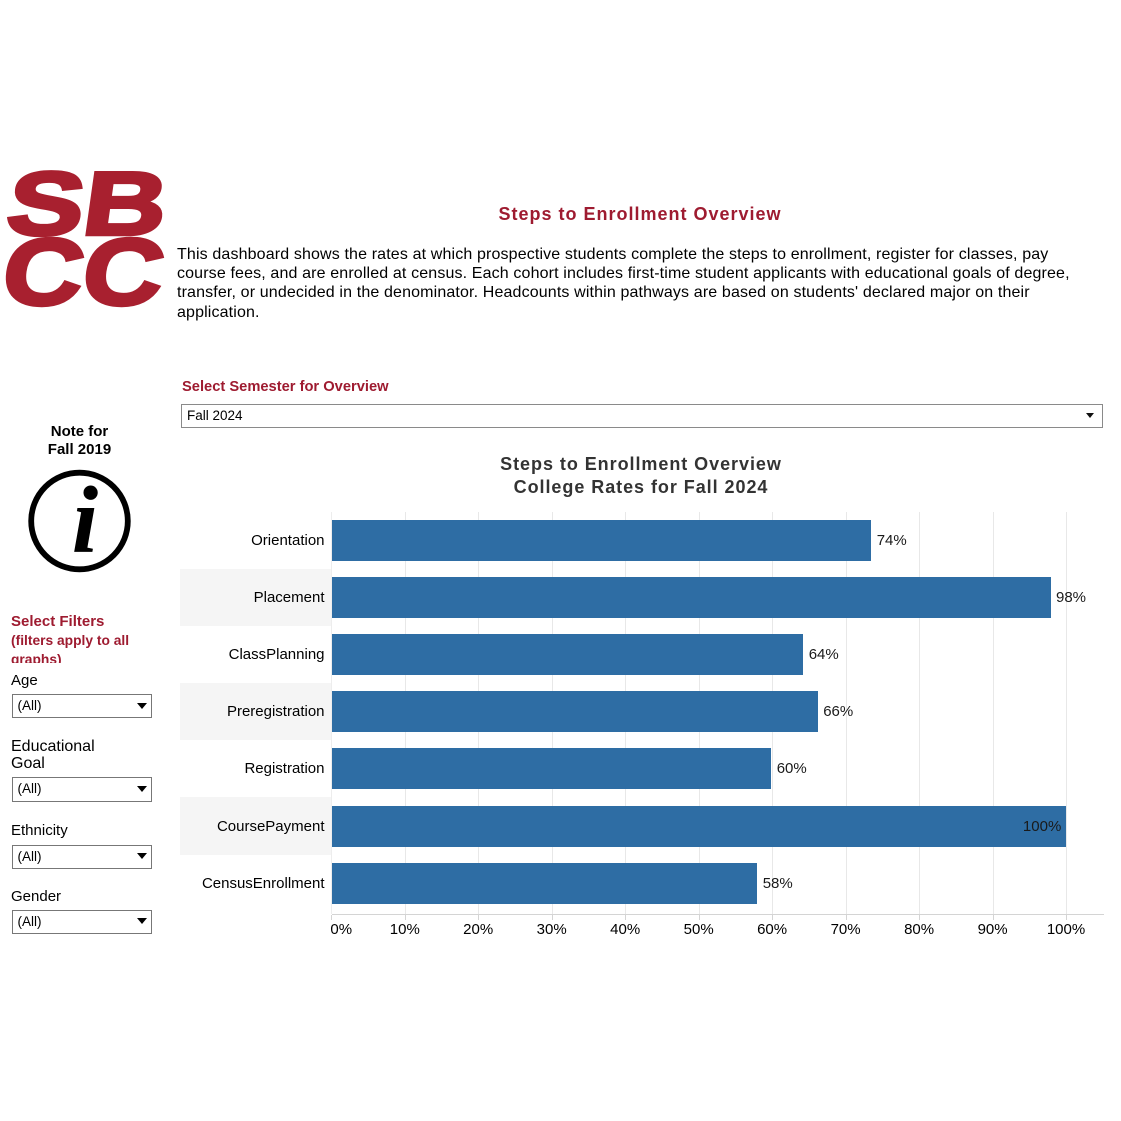 This screenshot has width=1121, height=1121. Describe the element at coordinates (85, 211) in the screenshot. I see `svg-text: SB` at that location.